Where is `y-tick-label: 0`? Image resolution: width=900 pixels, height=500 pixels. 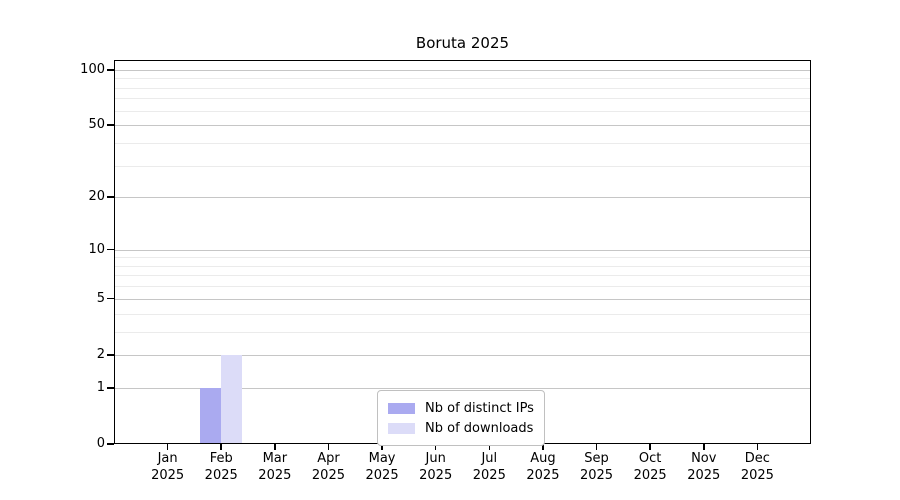 y-tick-label: 0 is located at coordinates (100, 443).